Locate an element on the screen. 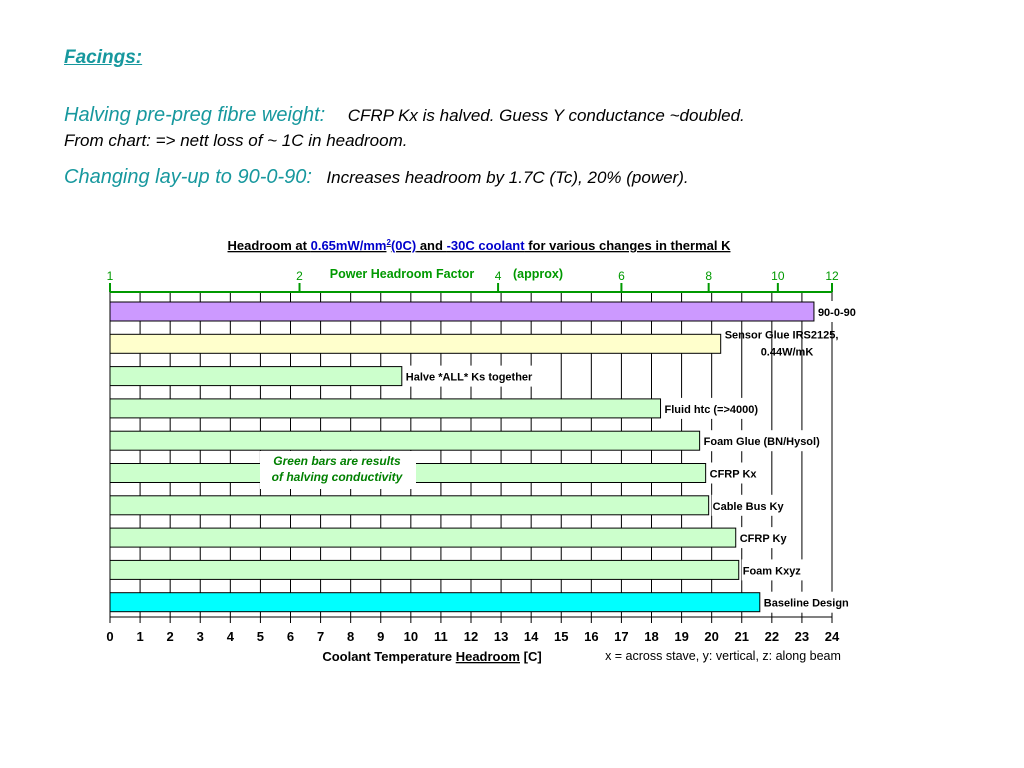  x-tick-label: 9 is located at coordinates (380, 636).